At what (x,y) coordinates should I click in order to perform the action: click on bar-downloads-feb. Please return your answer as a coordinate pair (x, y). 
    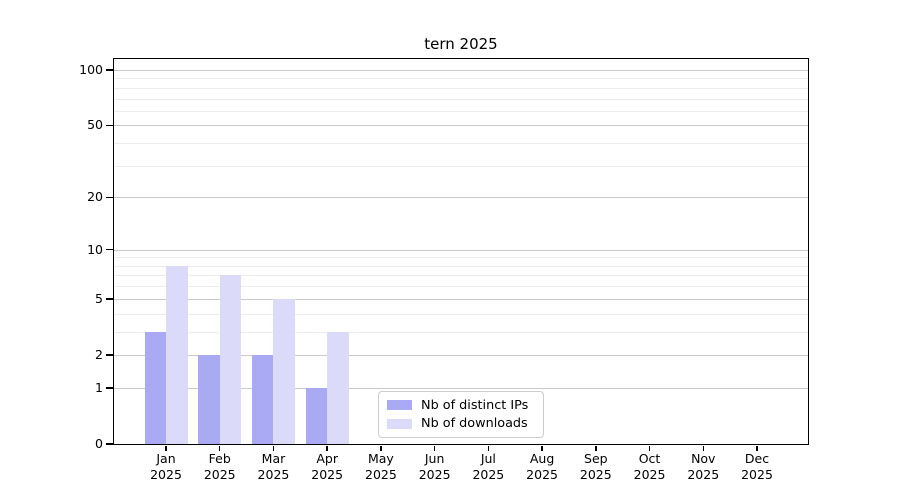
    Looking at the image, I should click on (230, 359).